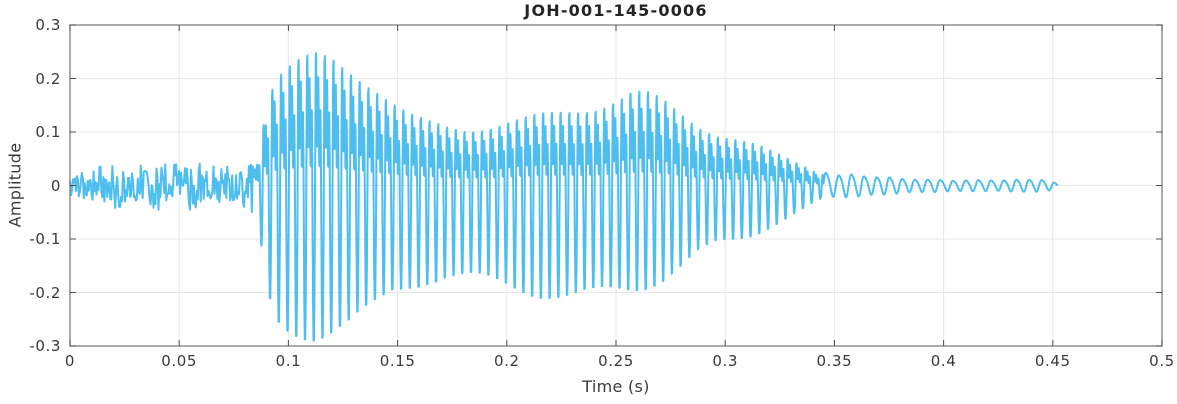  What do you see at coordinates (616, 361) in the screenshot?
I see `x-tick-label: 0.25` at bounding box center [616, 361].